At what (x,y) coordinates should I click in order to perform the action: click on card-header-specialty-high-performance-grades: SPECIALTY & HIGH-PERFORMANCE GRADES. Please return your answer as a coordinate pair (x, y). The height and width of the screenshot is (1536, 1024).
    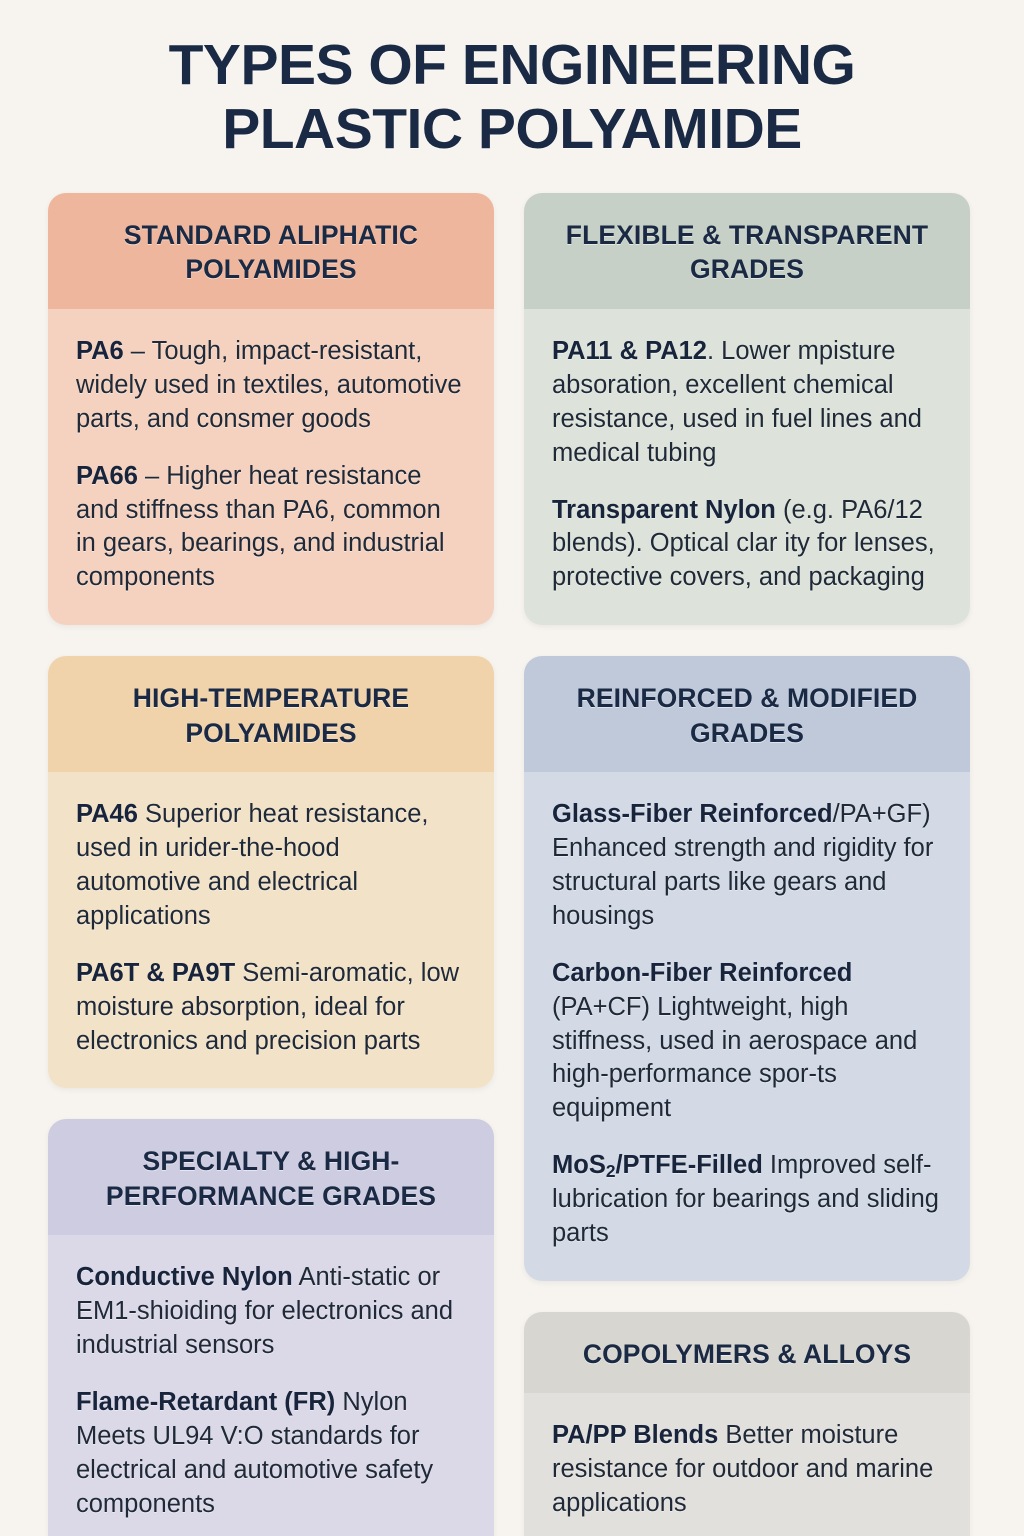
    Looking at the image, I should click on (271, 1177).